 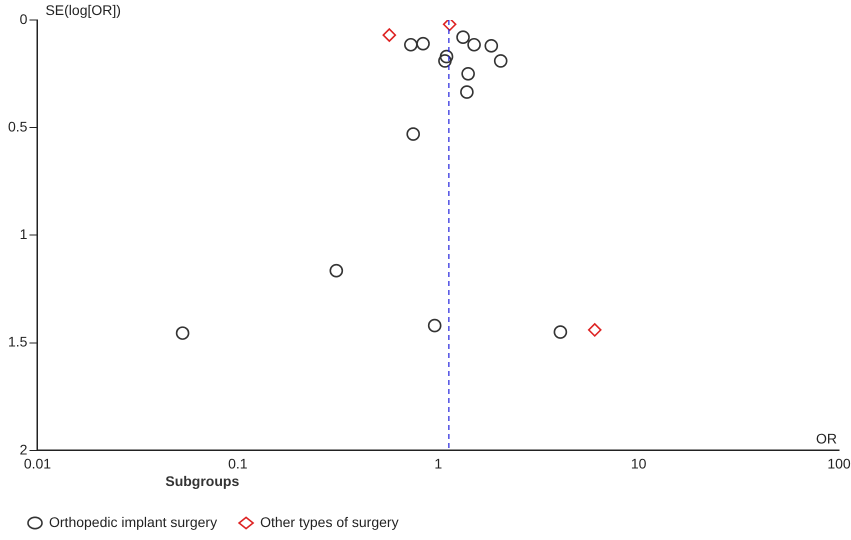 What do you see at coordinates (24, 449) in the screenshot?
I see `y-tick-label: 2` at bounding box center [24, 449].